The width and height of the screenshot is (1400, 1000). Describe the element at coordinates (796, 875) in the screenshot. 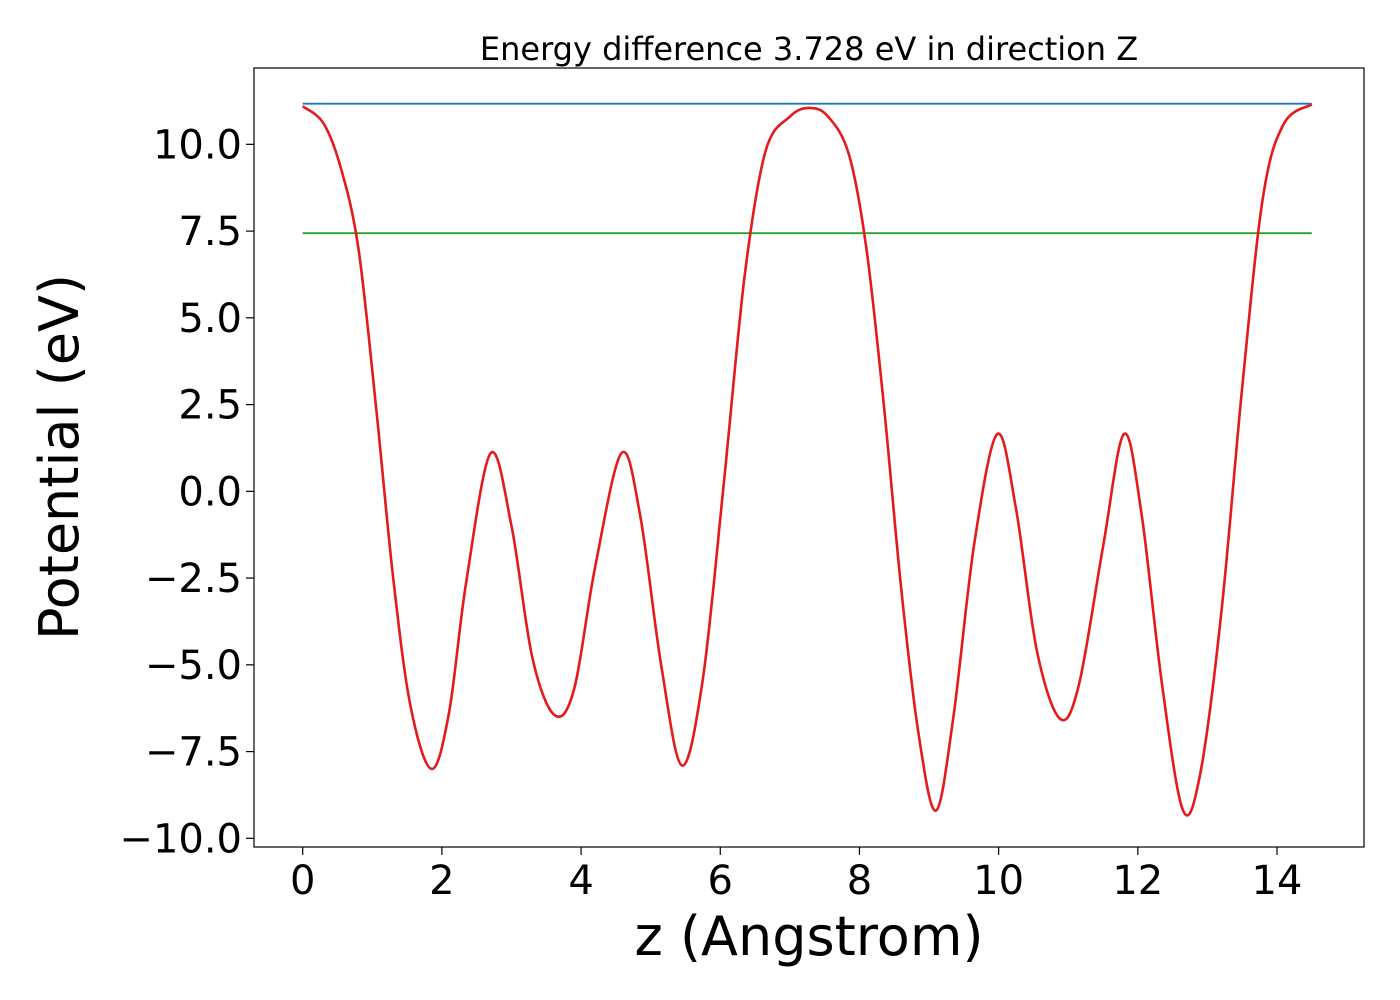

I see `x-axis: 0 2 4 6 8 10 12 14` at that location.